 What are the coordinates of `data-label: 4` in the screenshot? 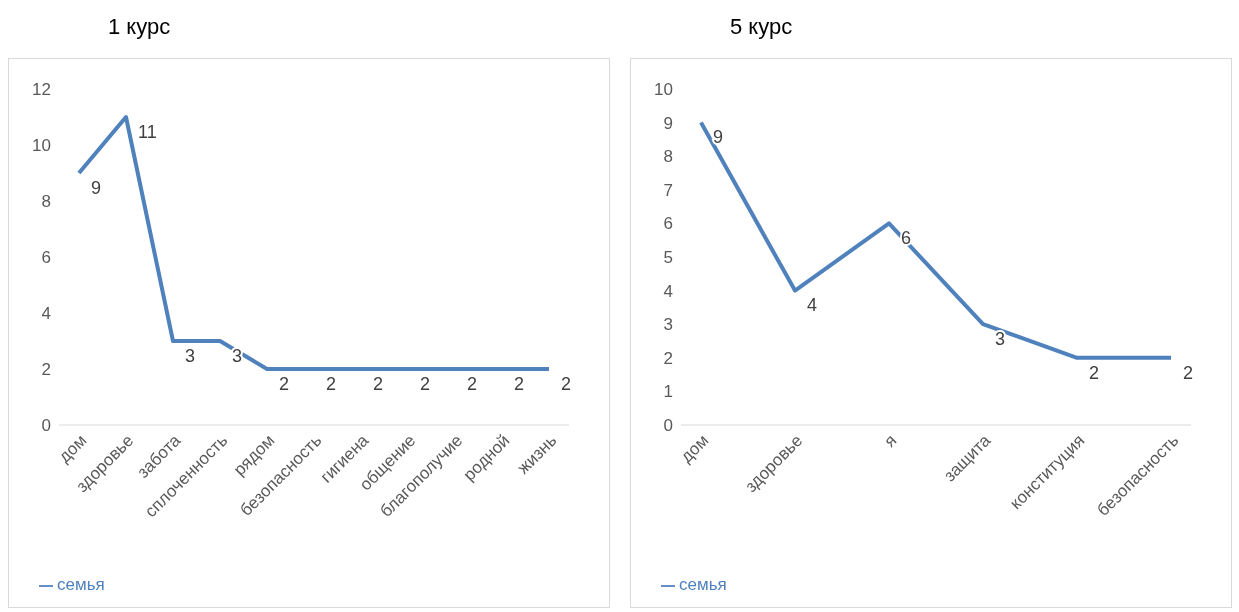 It's located at (812, 305).